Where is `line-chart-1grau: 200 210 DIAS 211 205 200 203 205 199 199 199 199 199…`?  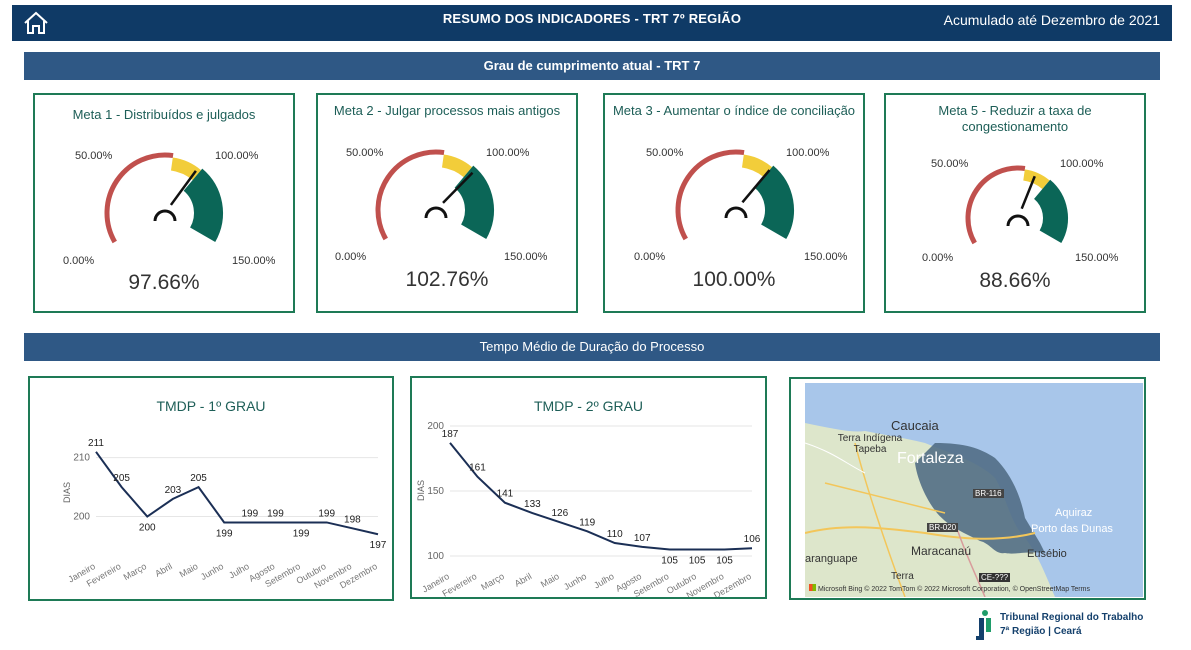 line-chart-1grau: 200 210 DIAS 211 205 200 203 205 199 199 199 199 199… is located at coordinates (224, 514).